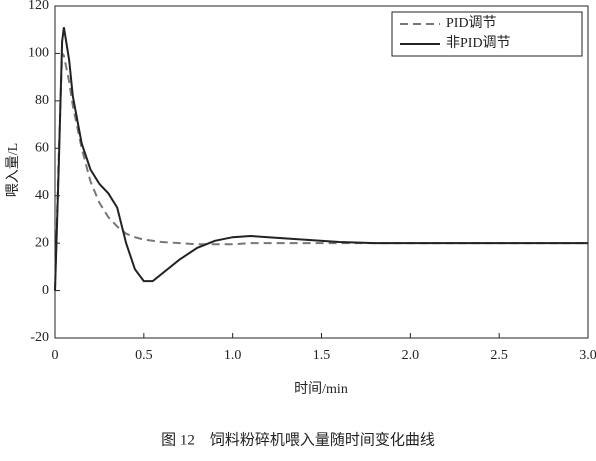 Image resolution: width=596 pixels, height=461 pixels. What do you see at coordinates (587, 355) in the screenshot?
I see `x-tick-label: 3.0` at bounding box center [587, 355].